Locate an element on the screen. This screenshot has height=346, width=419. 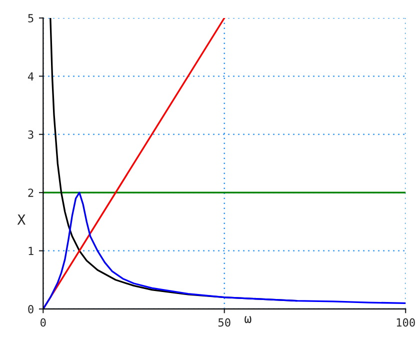
x-tick-label: 0 is located at coordinates (43, 322).